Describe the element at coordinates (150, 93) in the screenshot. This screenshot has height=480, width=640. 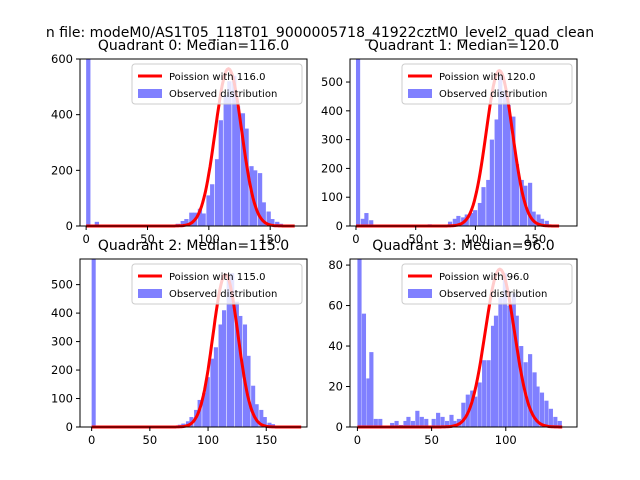
I see `legend-bar-swatch` at that location.